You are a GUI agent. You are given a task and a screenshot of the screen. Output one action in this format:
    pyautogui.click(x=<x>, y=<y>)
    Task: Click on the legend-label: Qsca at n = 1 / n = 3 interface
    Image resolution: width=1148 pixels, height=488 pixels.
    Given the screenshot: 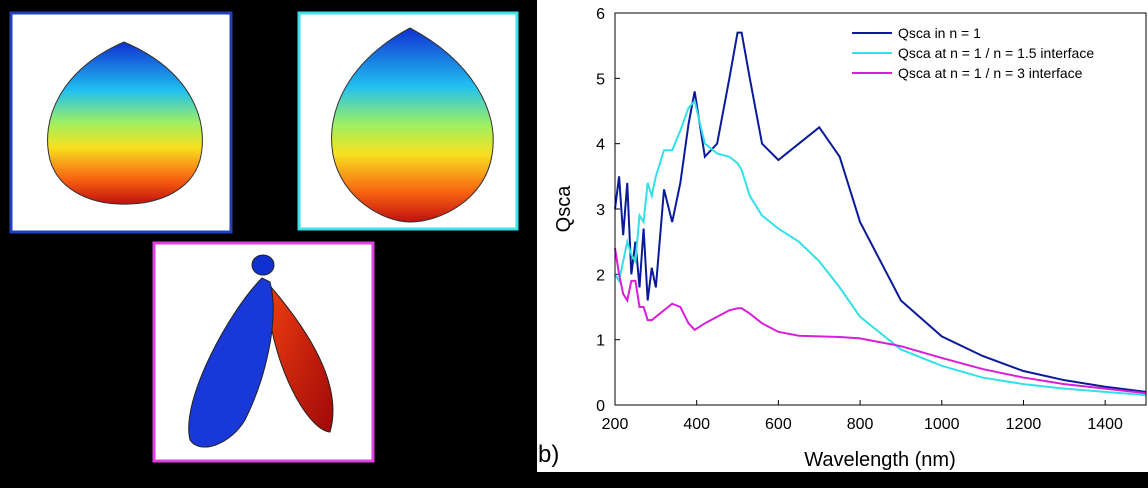 What is the action you would take?
    pyautogui.click(x=990, y=73)
    